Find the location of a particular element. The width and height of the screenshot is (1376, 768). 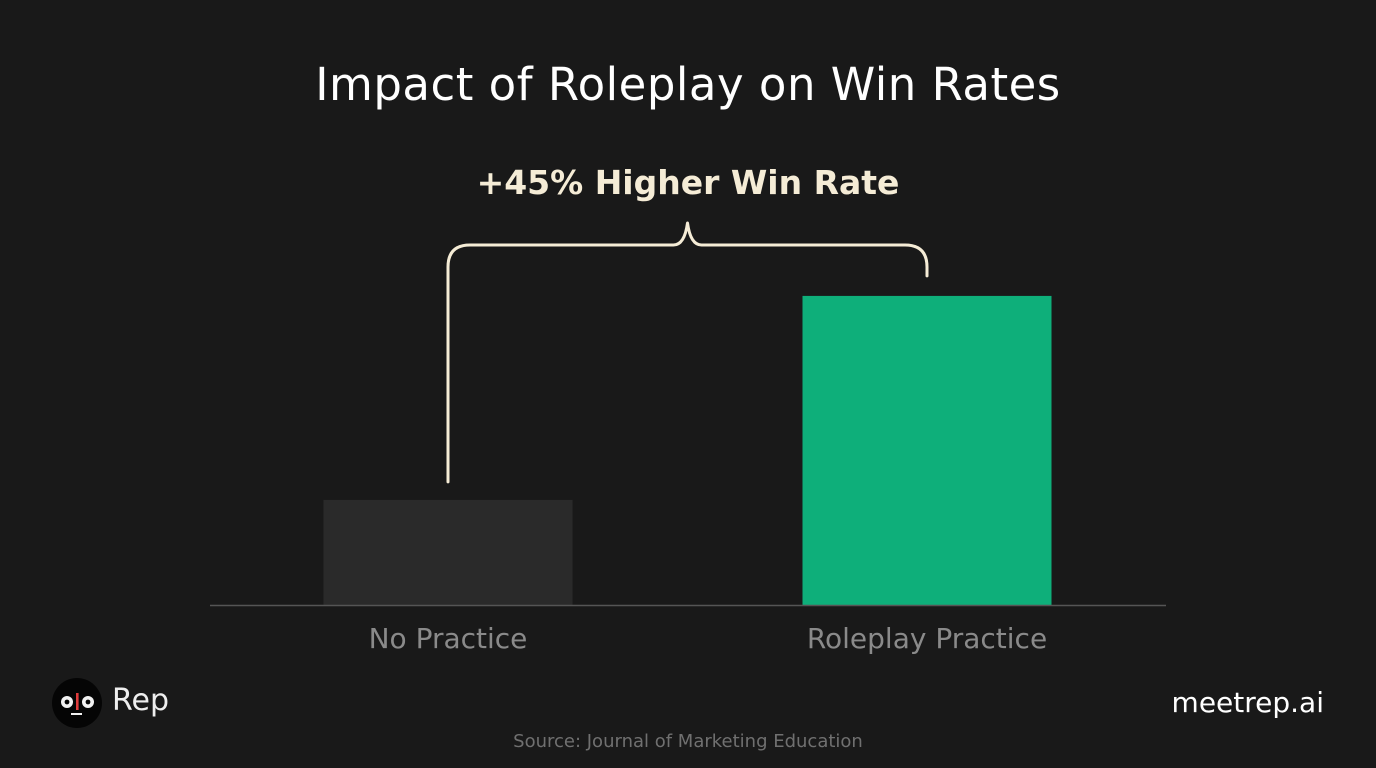

source-citation: Source: Journal of Marketing Education is located at coordinates (688, 741).